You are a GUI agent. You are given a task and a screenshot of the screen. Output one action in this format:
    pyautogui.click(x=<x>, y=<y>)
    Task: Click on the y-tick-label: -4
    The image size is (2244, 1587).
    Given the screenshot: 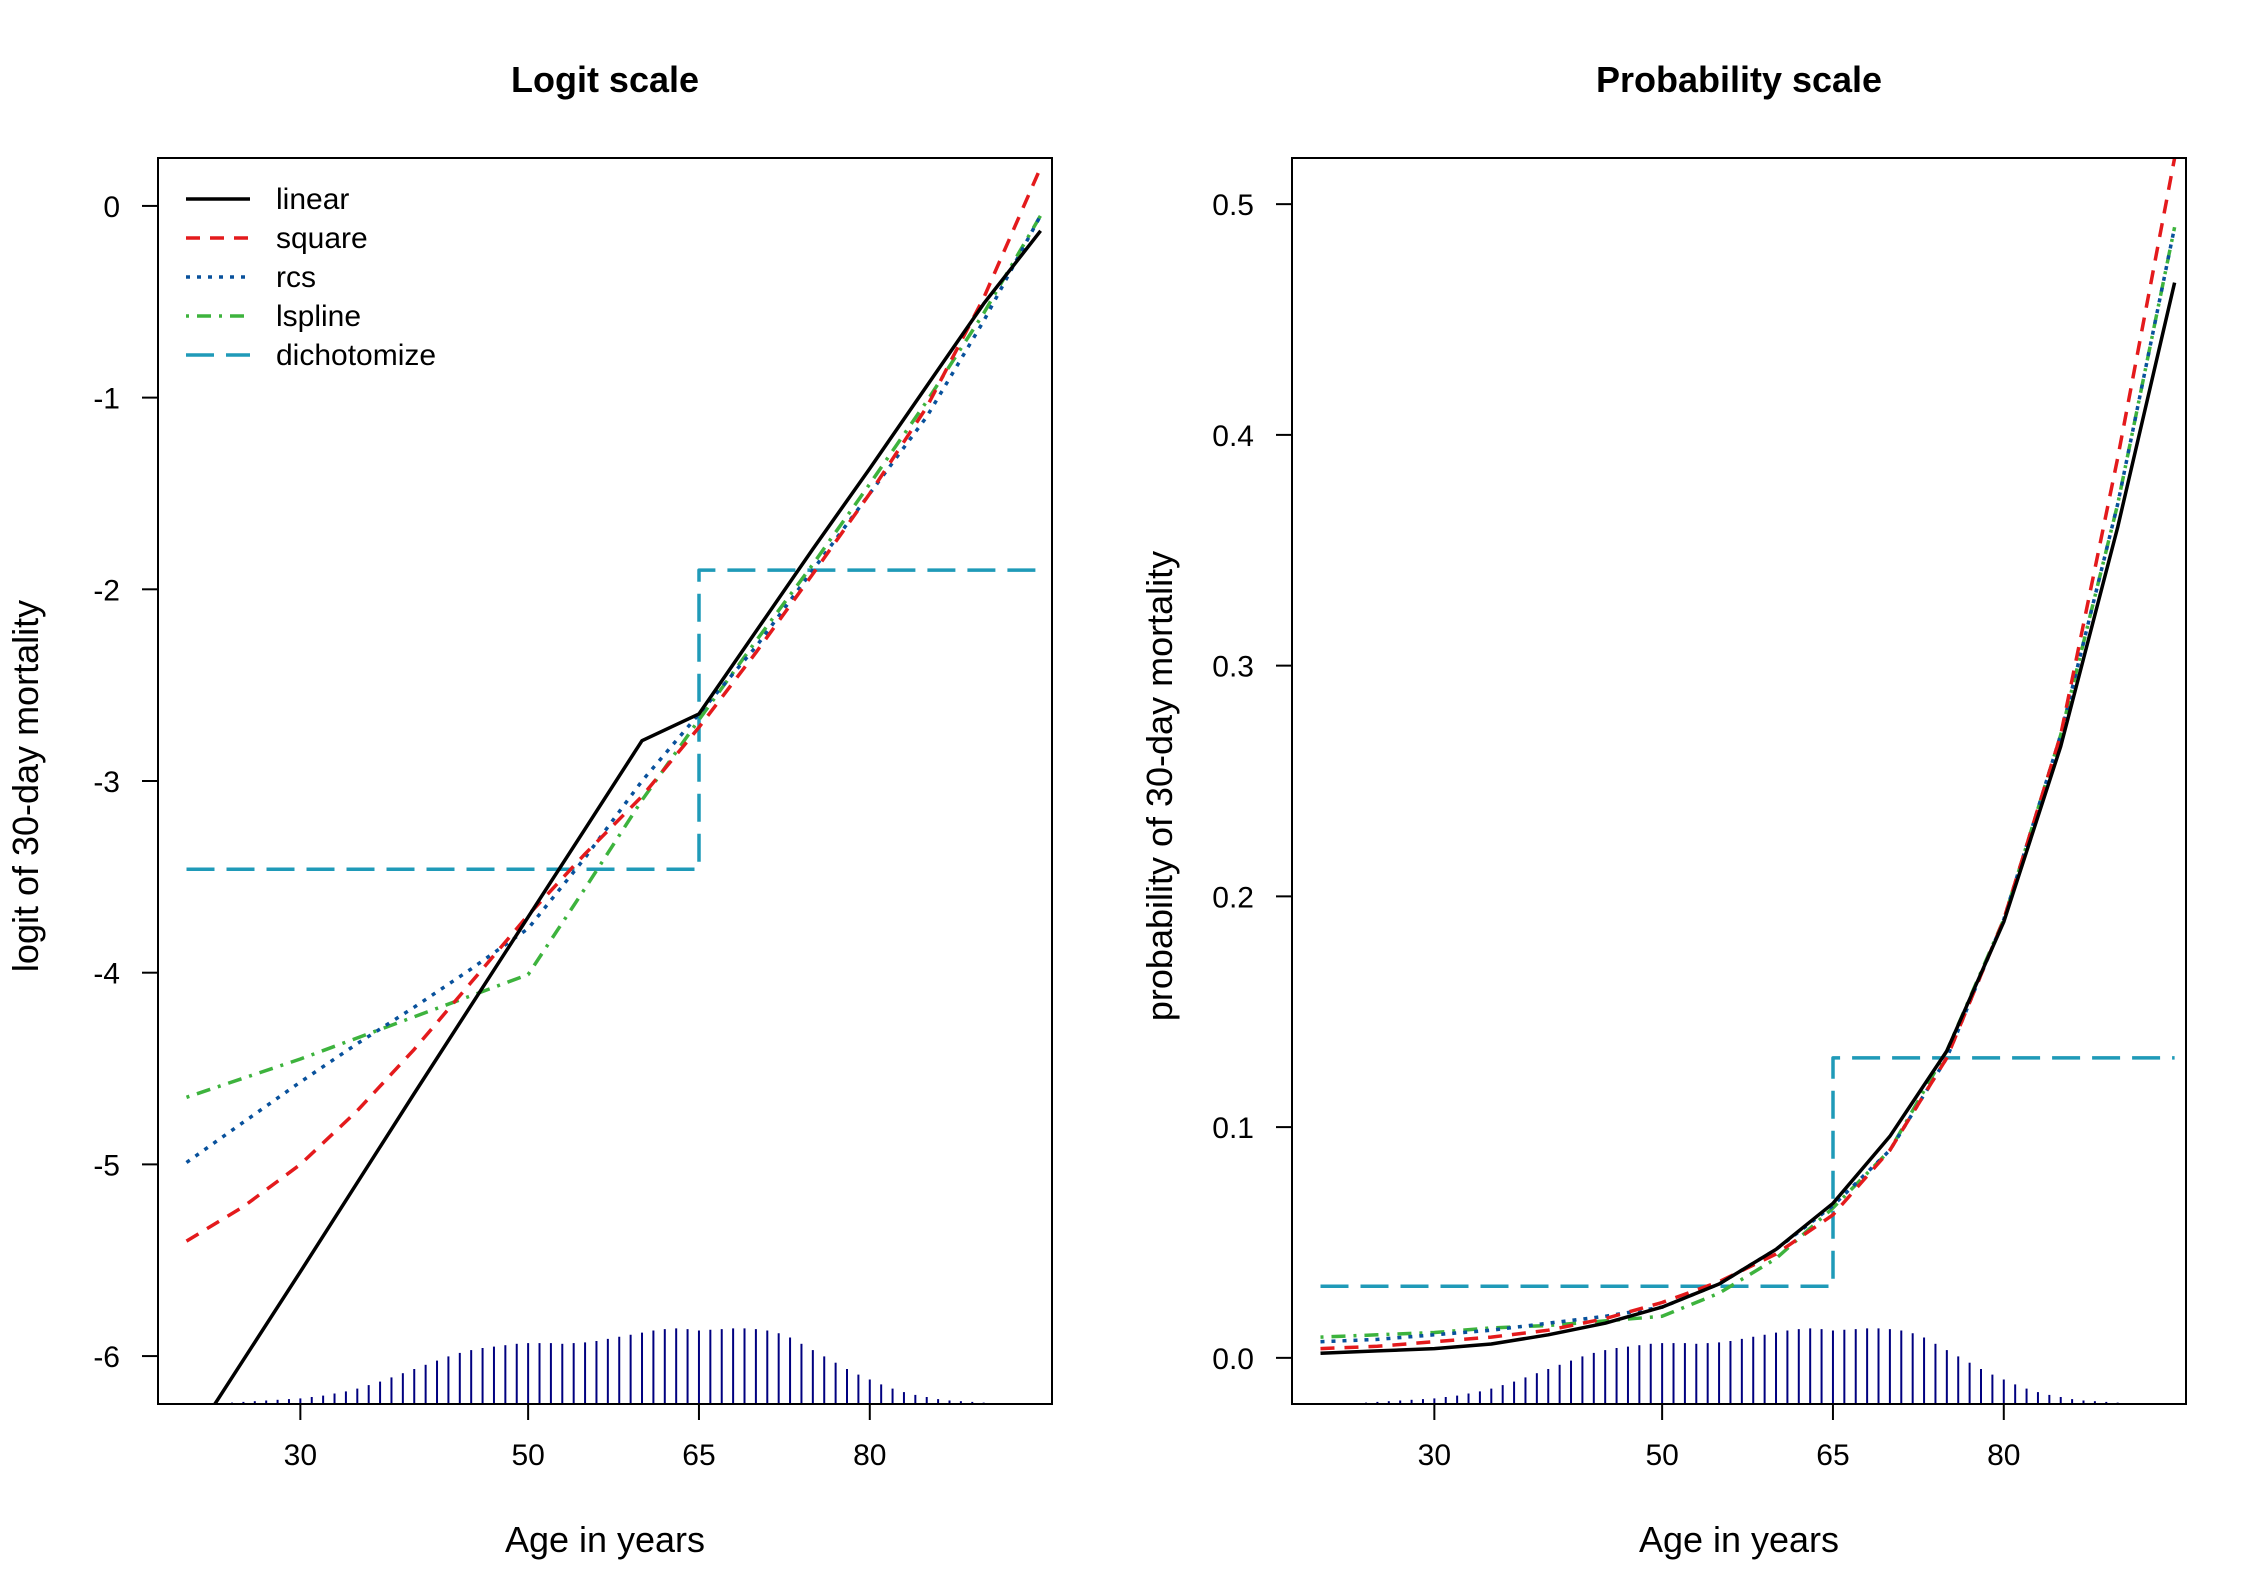 What is the action you would take?
    pyautogui.click(x=106, y=974)
    